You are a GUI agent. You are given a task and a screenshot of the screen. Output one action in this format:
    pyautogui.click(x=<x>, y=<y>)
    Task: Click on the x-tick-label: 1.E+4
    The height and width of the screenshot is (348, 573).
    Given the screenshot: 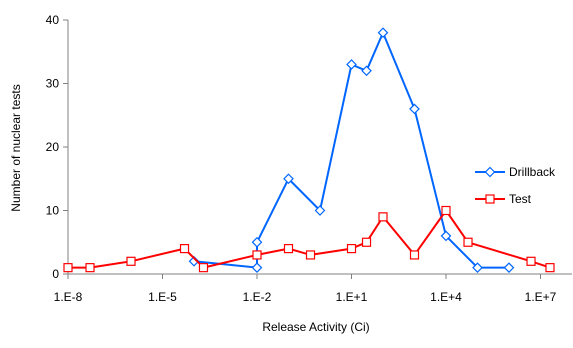 What is the action you would take?
    pyautogui.click(x=446, y=297)
    